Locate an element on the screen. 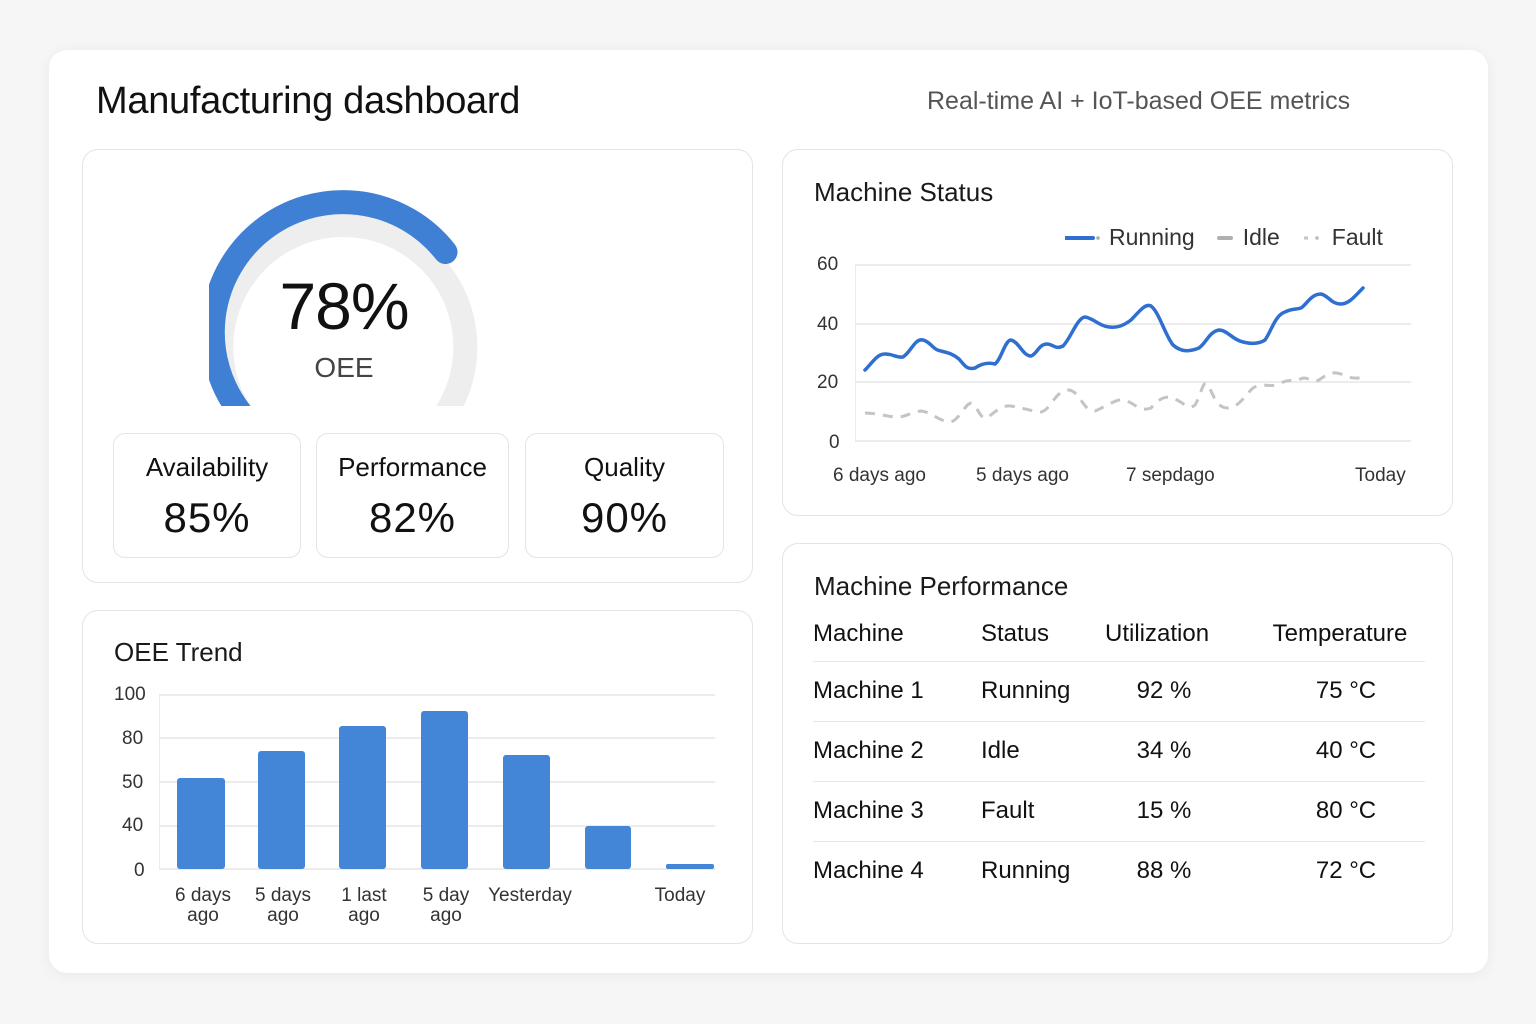 This screenshot has height=1024, width=1536. cell-utilization: 34 % is located at coordinates (1180, 750).